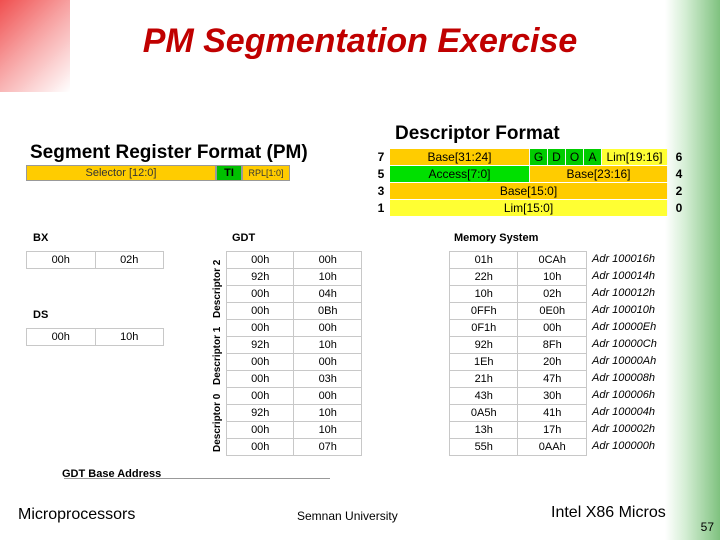 The height and width of the screenshot is (540, 720). I want to click on descriptor-cell: O, so click(575, 157).